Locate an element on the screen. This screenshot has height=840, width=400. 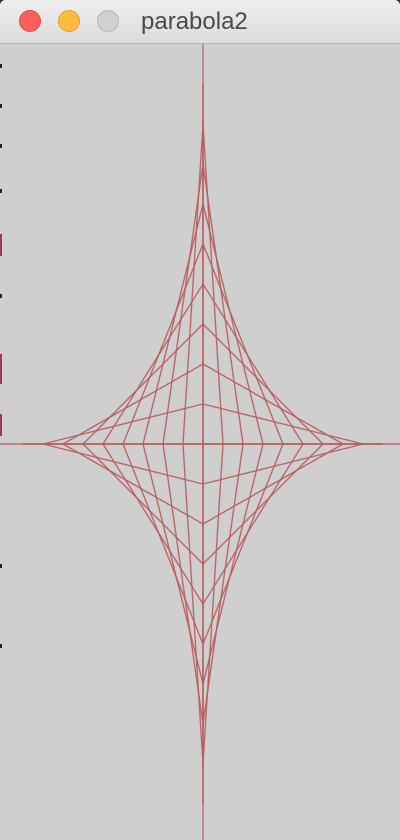
title-bar: parabola2 is located at coordinates (200, 22).